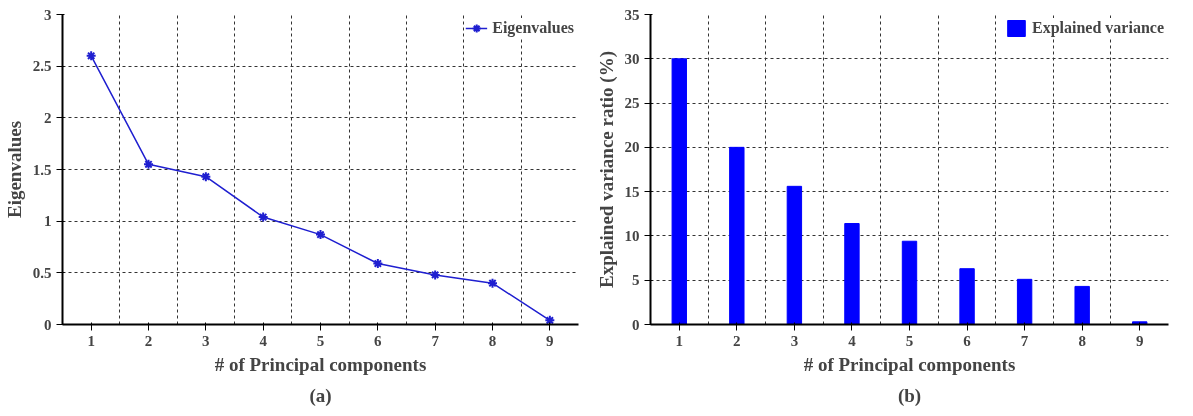  What do you see at coordinates (909, 395) in the screenshot?
I see `text: (b)` at bounding box center [909, 395].